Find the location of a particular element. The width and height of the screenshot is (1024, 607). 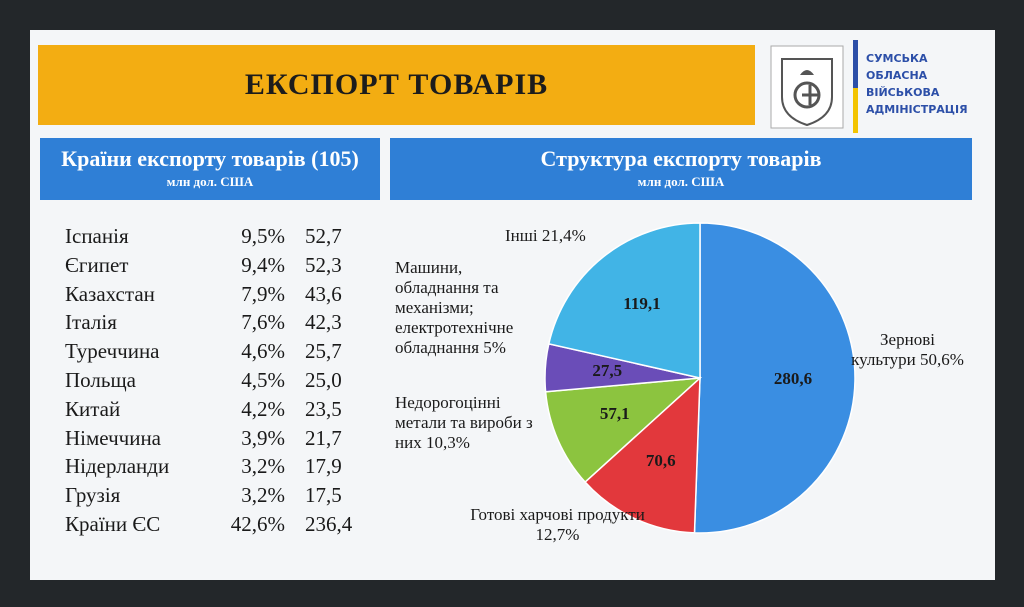

table-cell: Польща is located at coordinates (100, 380).